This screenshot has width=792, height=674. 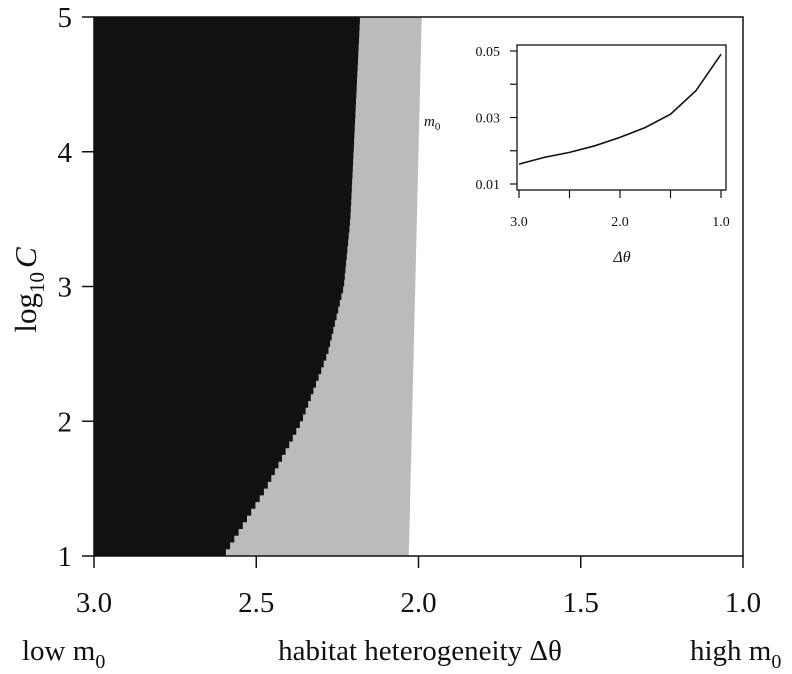 I want to click on main-y-axis: 1 2 3 4 5, so click(x=76, y=287).